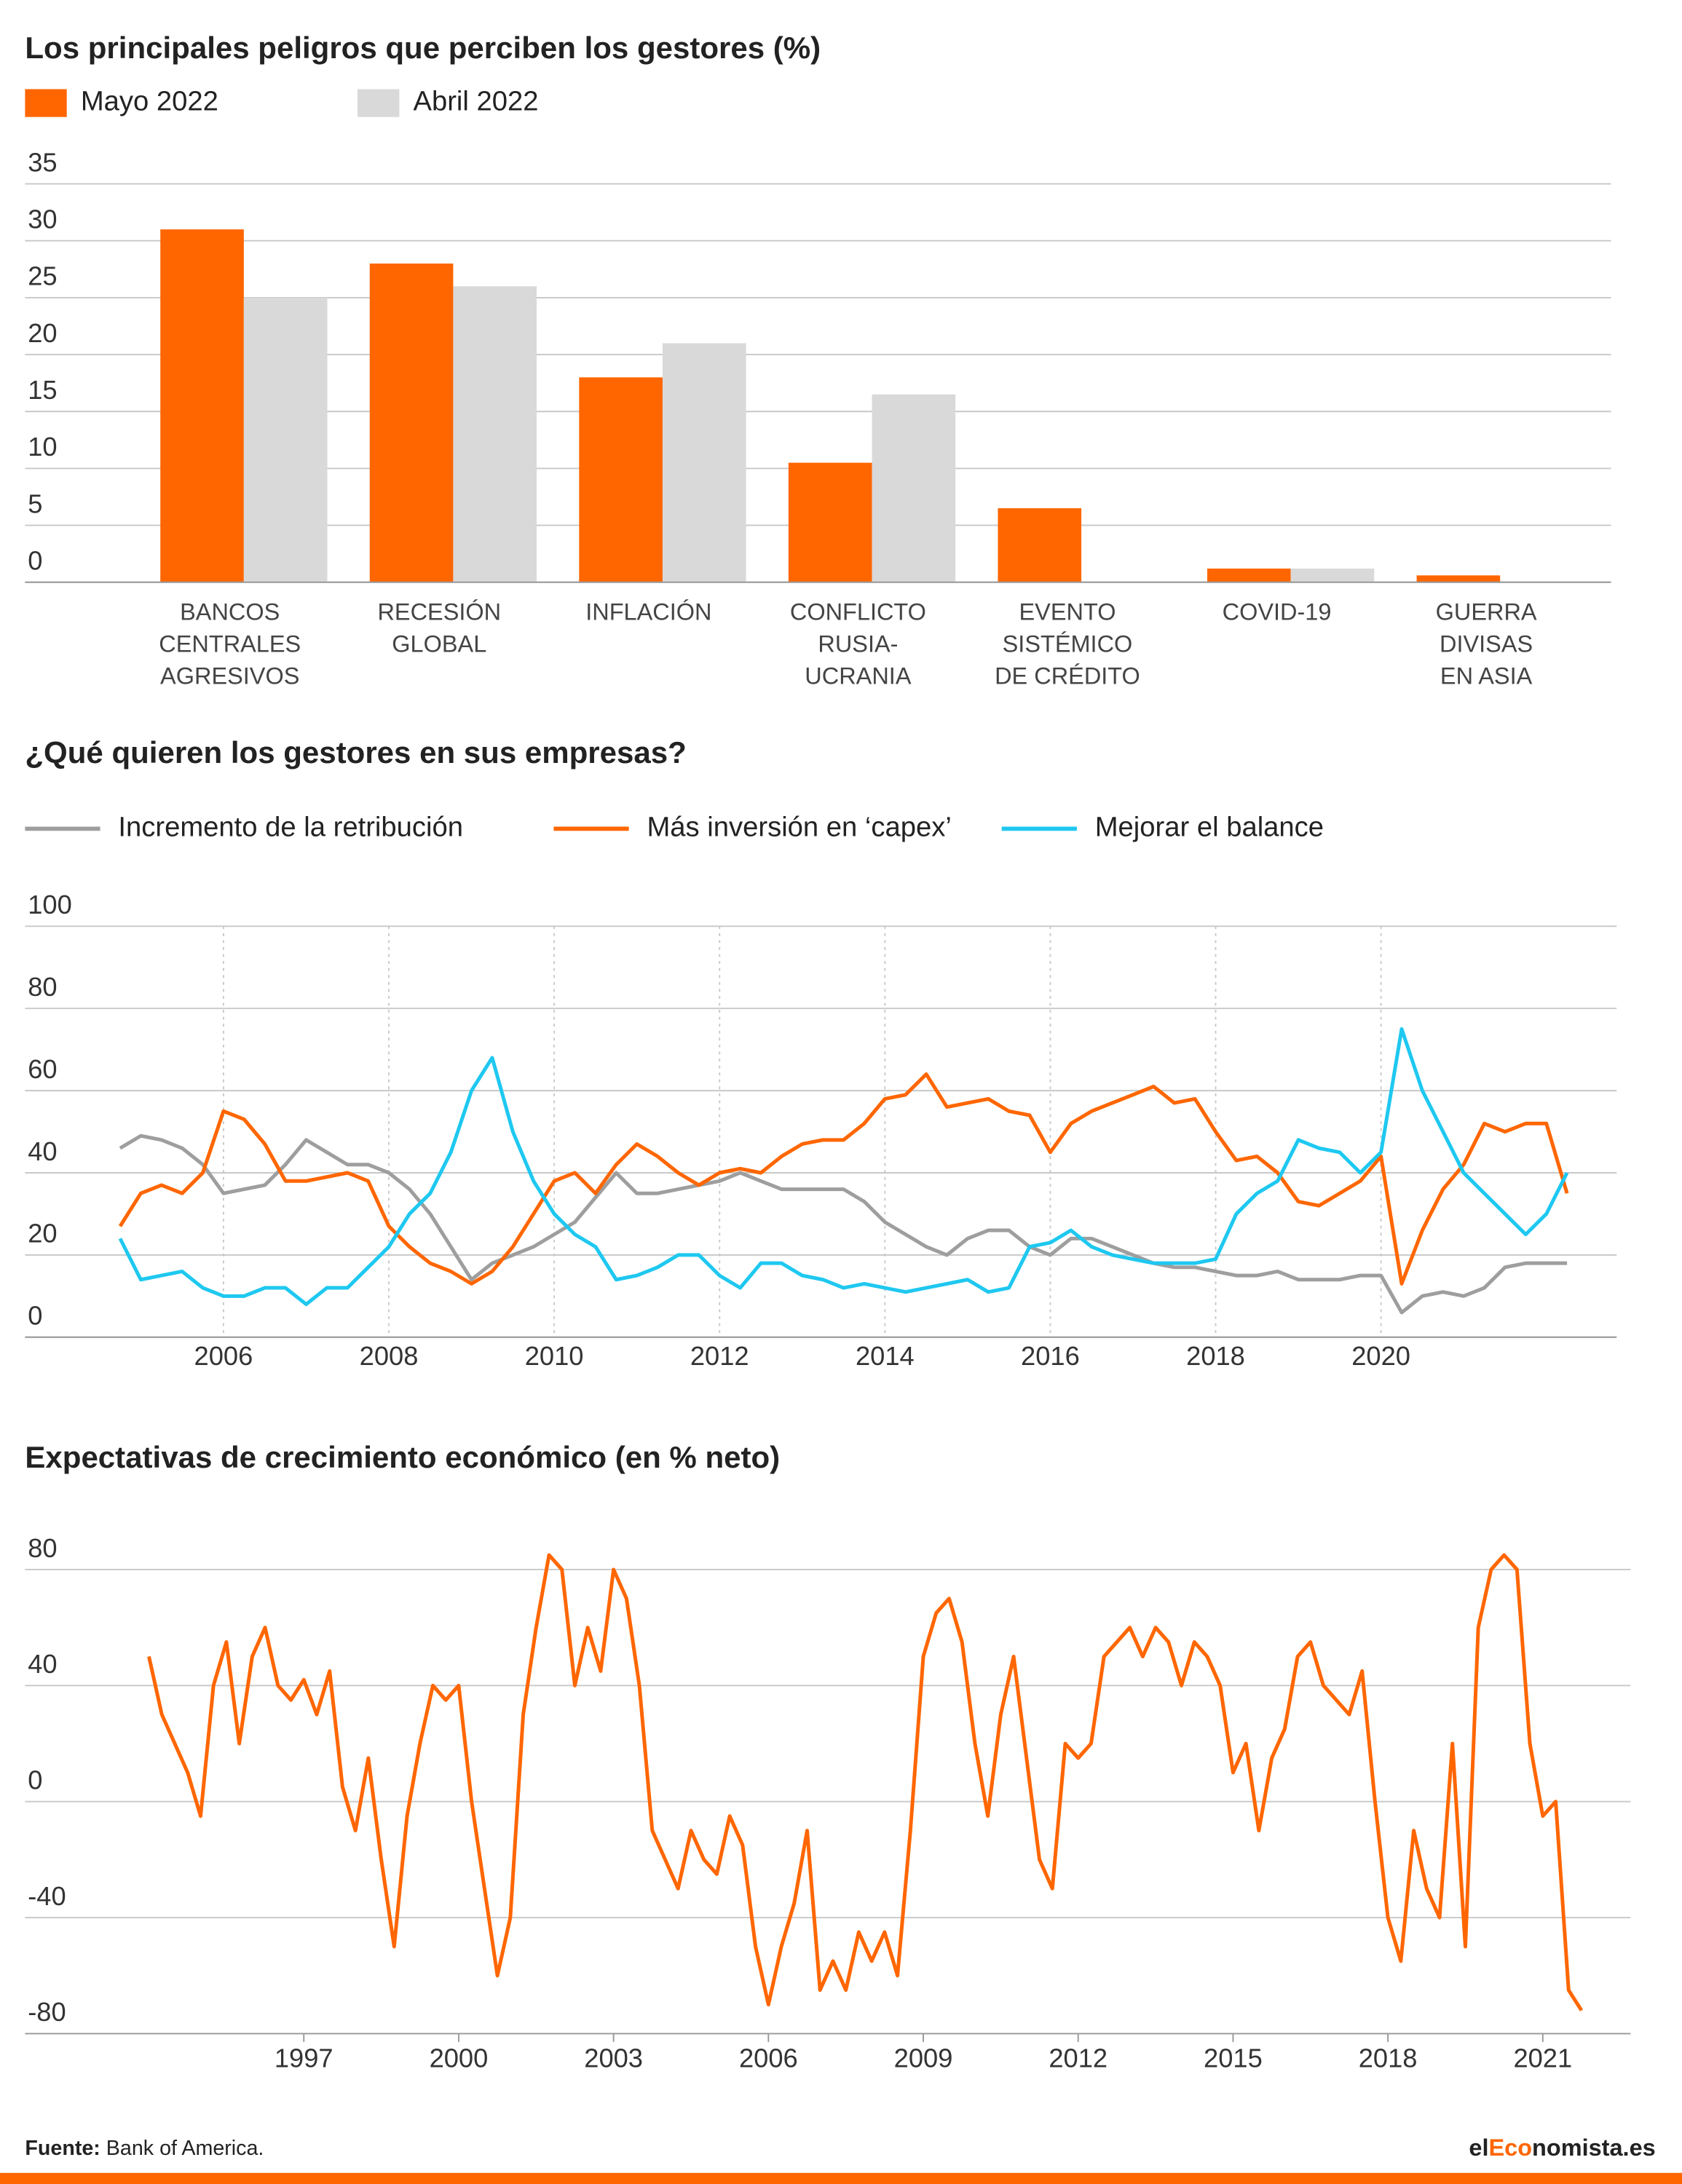 This screenshot has height=2184, width=1682. Describe the element at coordinates (1543, 2058) in the screenshot. I see `x-tick-label: 2021` at that location.